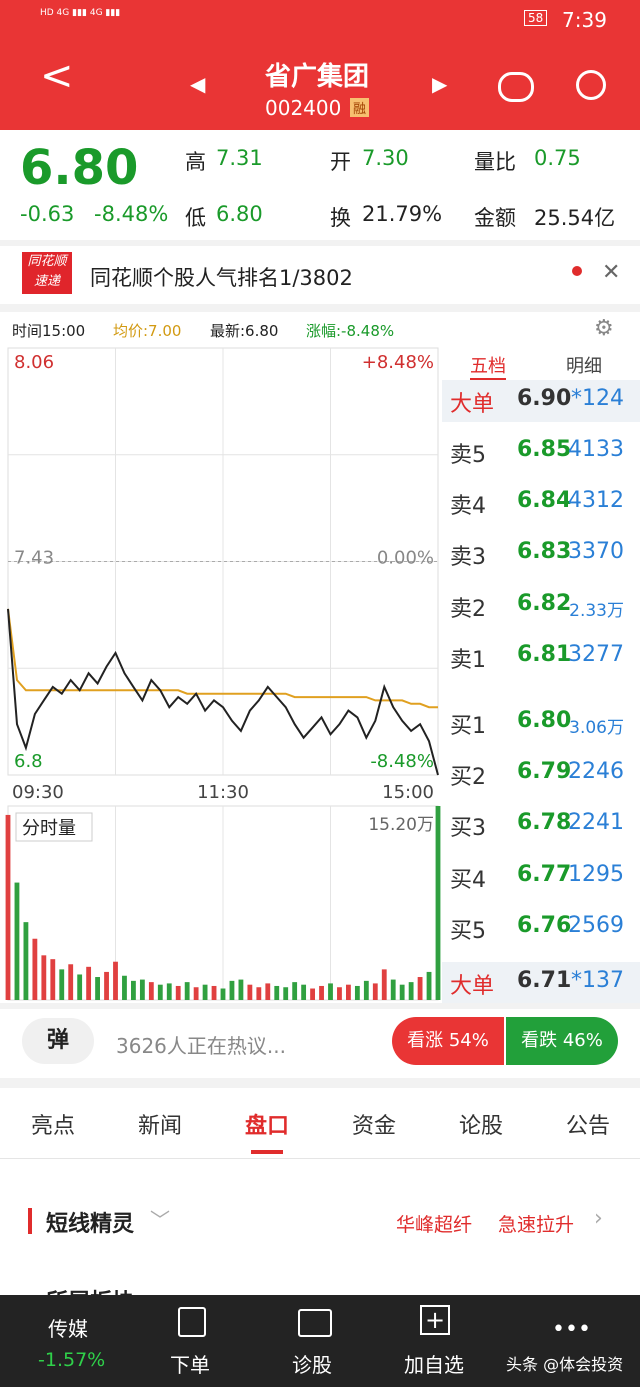 Image resolution: width=640 pixels, height=1387 pixels. Describe the element at coordinates (591, 85) in the screenshot. I see `search-button` at that location.